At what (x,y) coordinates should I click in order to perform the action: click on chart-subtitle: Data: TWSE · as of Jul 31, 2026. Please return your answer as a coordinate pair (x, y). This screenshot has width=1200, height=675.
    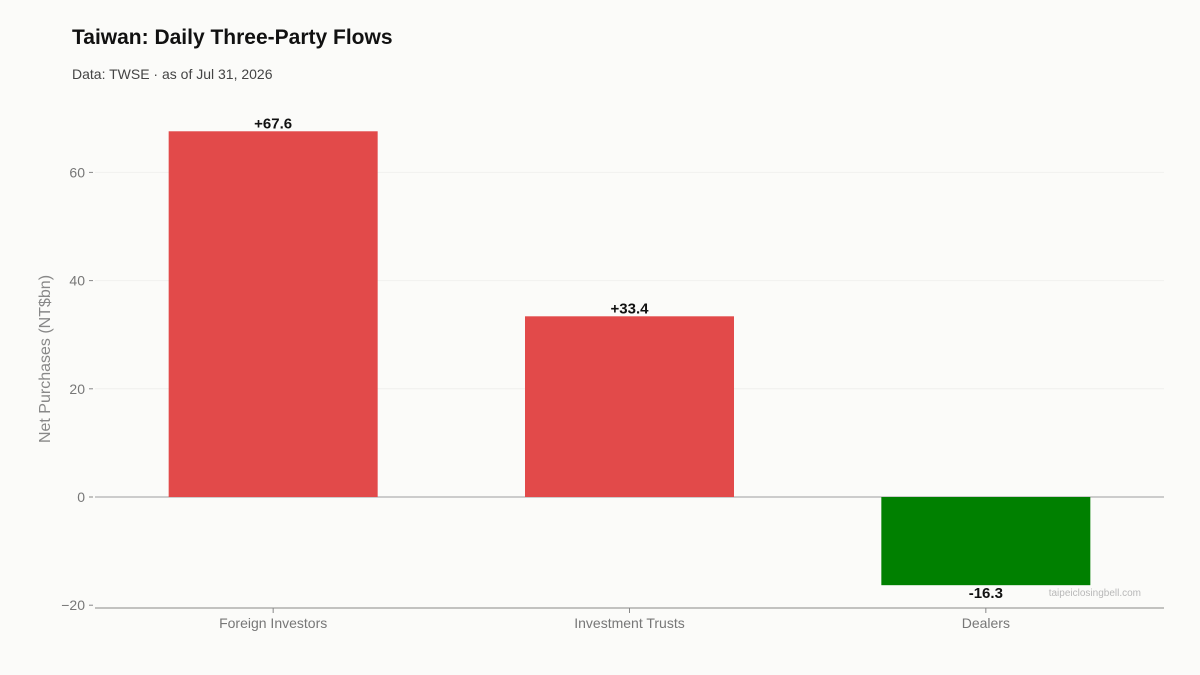
    Looking at the image, I should click on (172, 74).